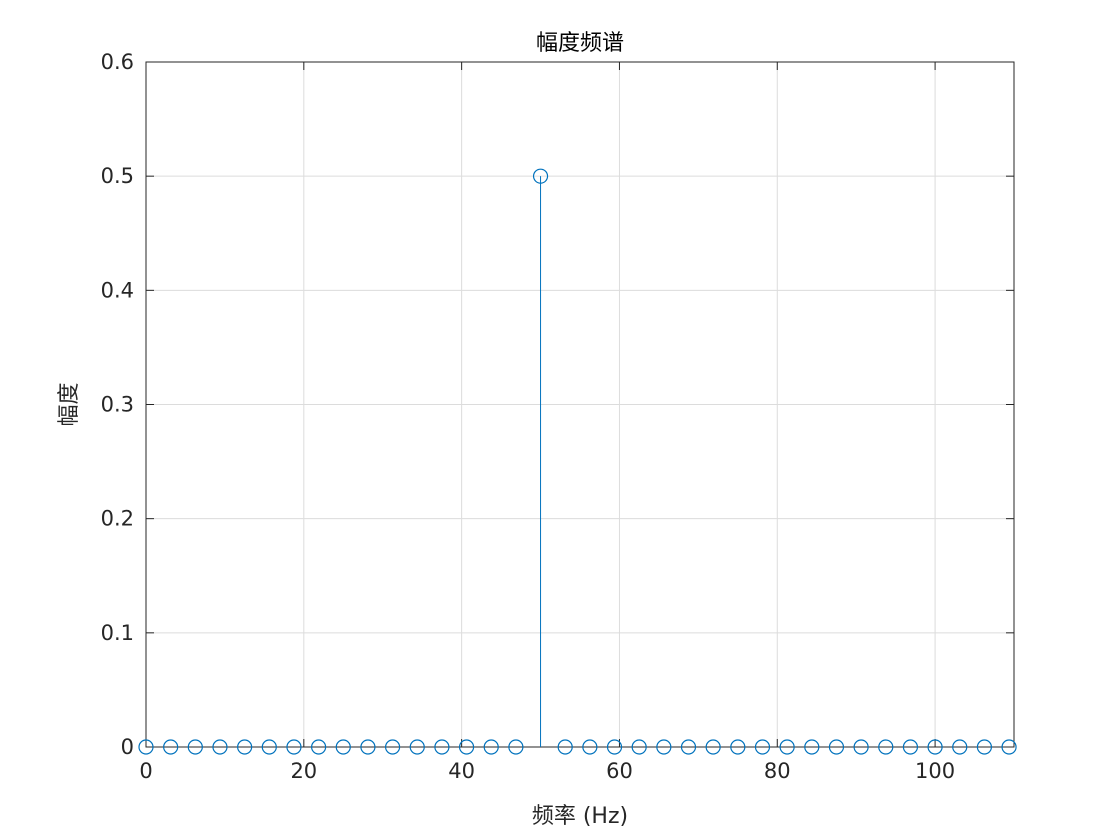 Image resolution: width=1120 pixels, height=840 pixels. Describe the element at coordinates (127, 747) in the screenshot. I see `y-tick-label: 0` at that location.